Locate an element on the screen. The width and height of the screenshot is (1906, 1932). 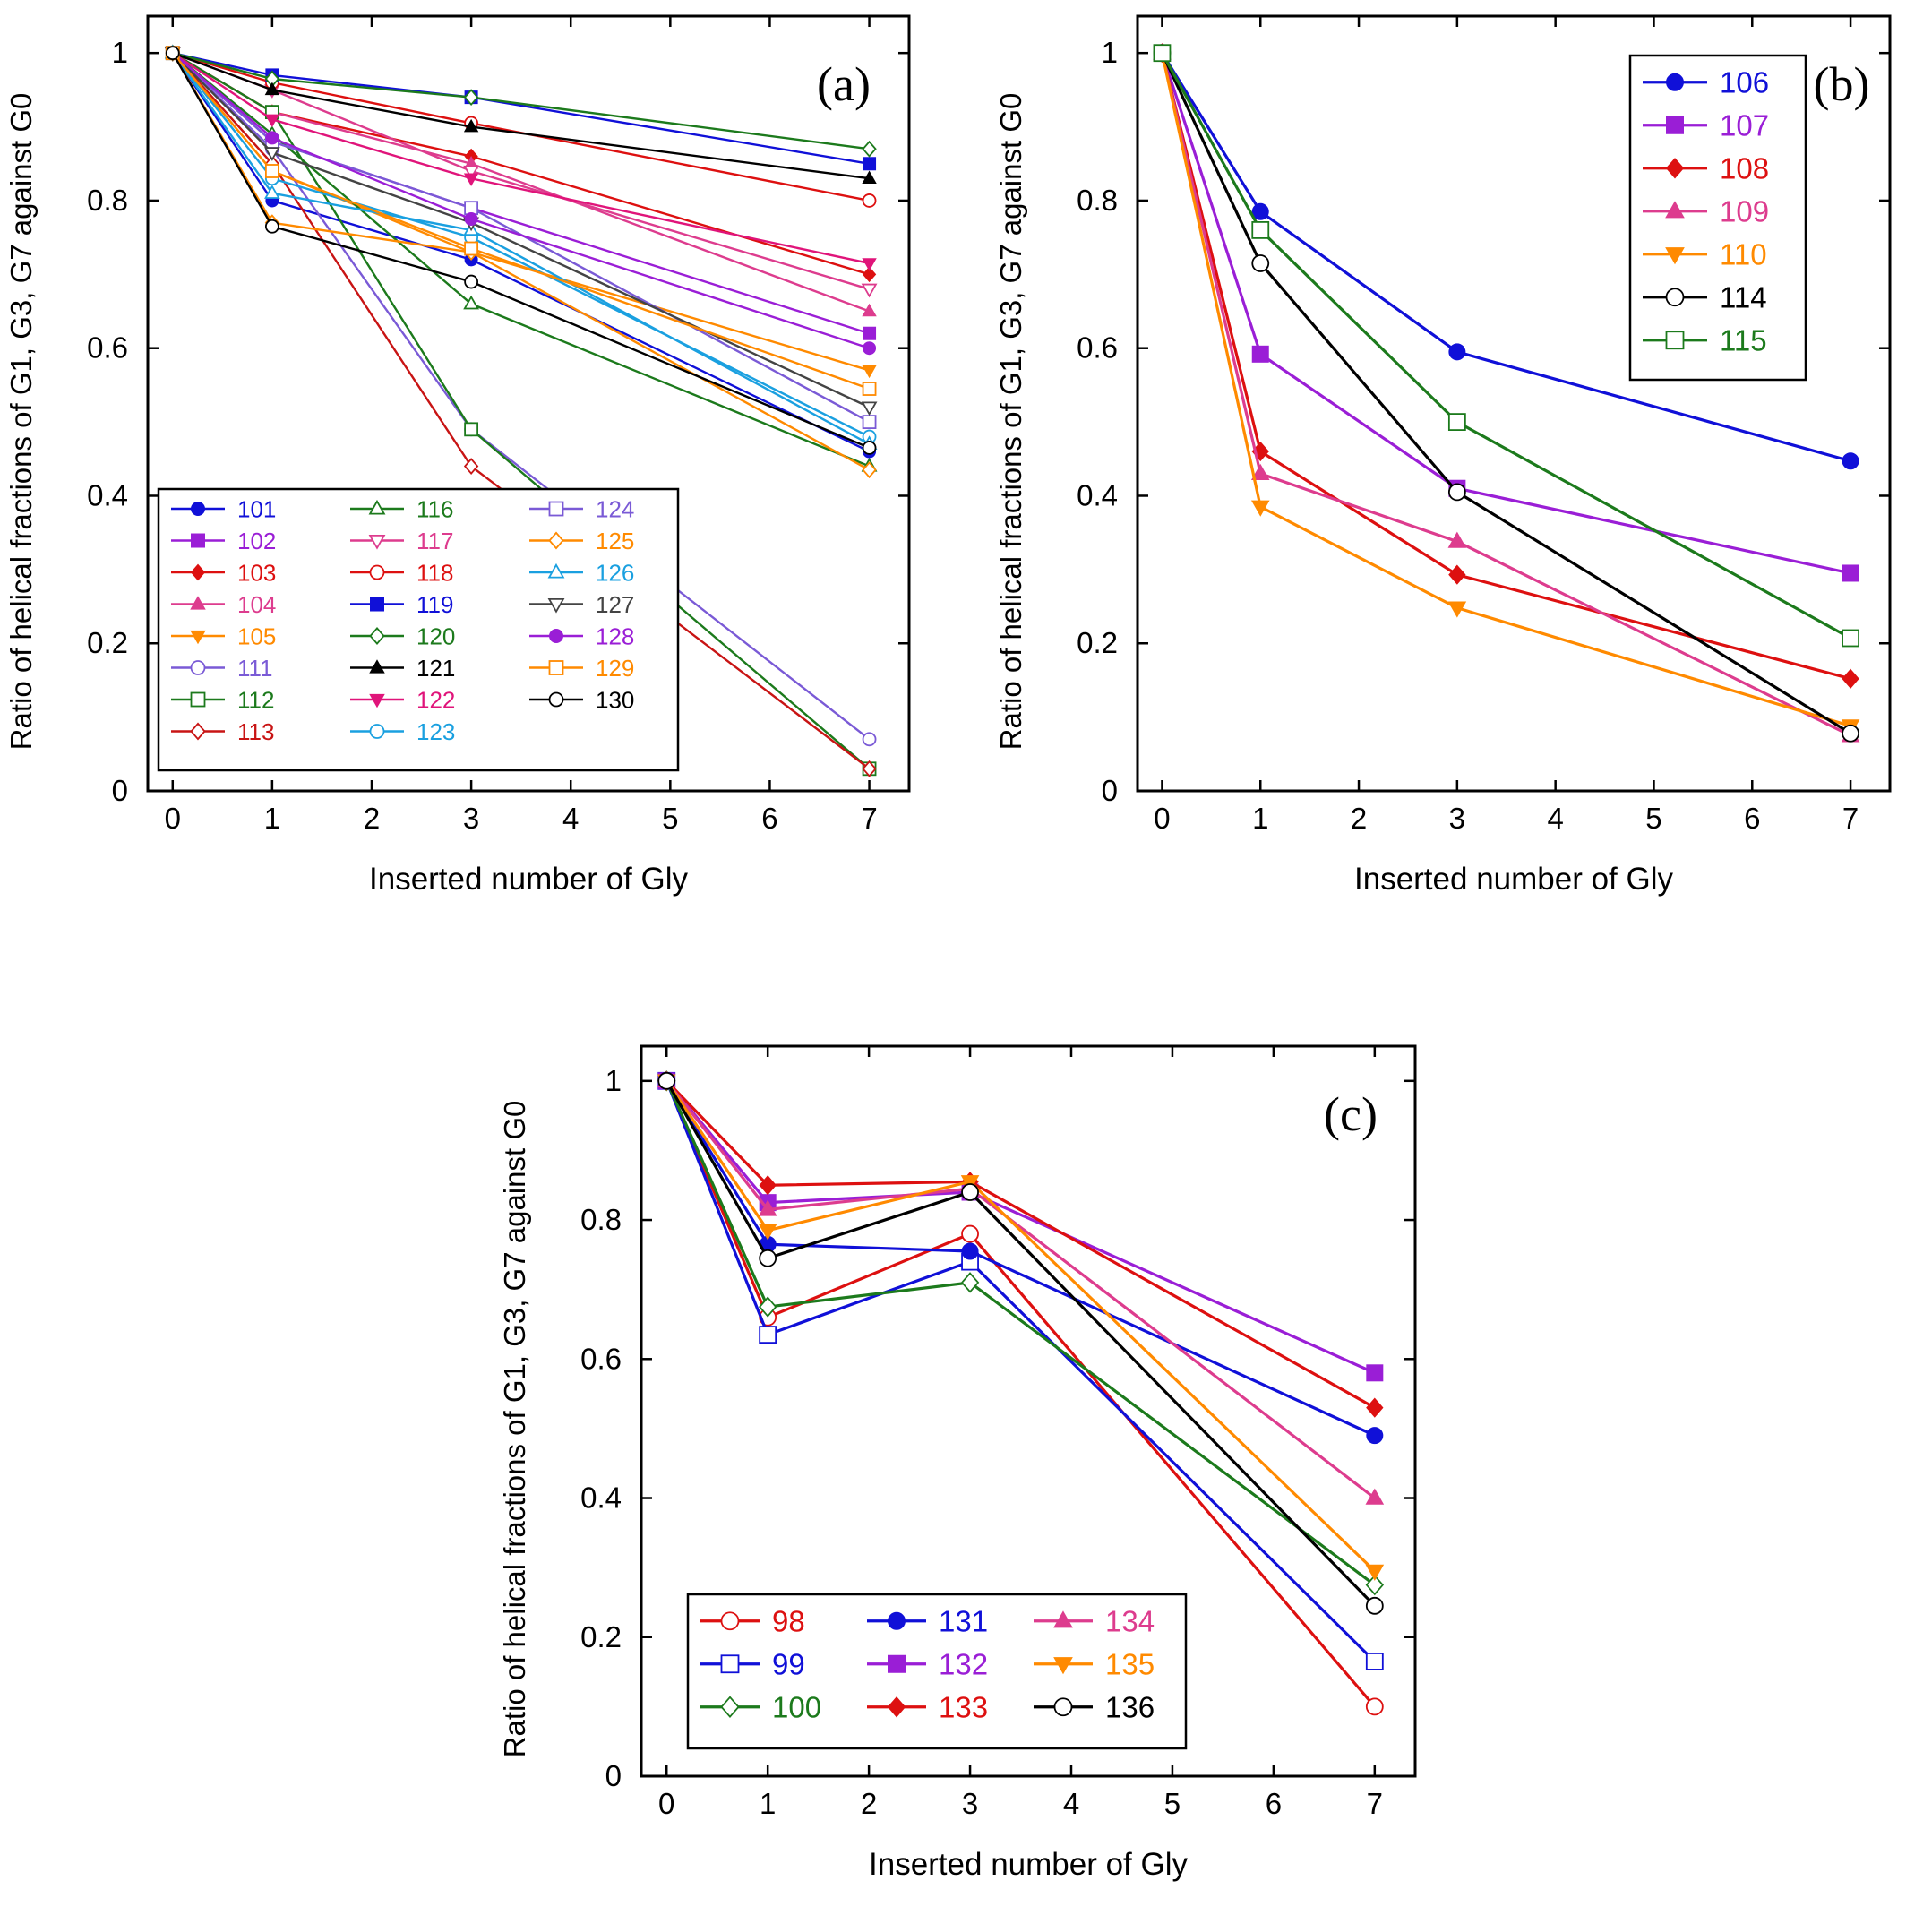
legend-label: 116 is located at coordinates (434, 508).